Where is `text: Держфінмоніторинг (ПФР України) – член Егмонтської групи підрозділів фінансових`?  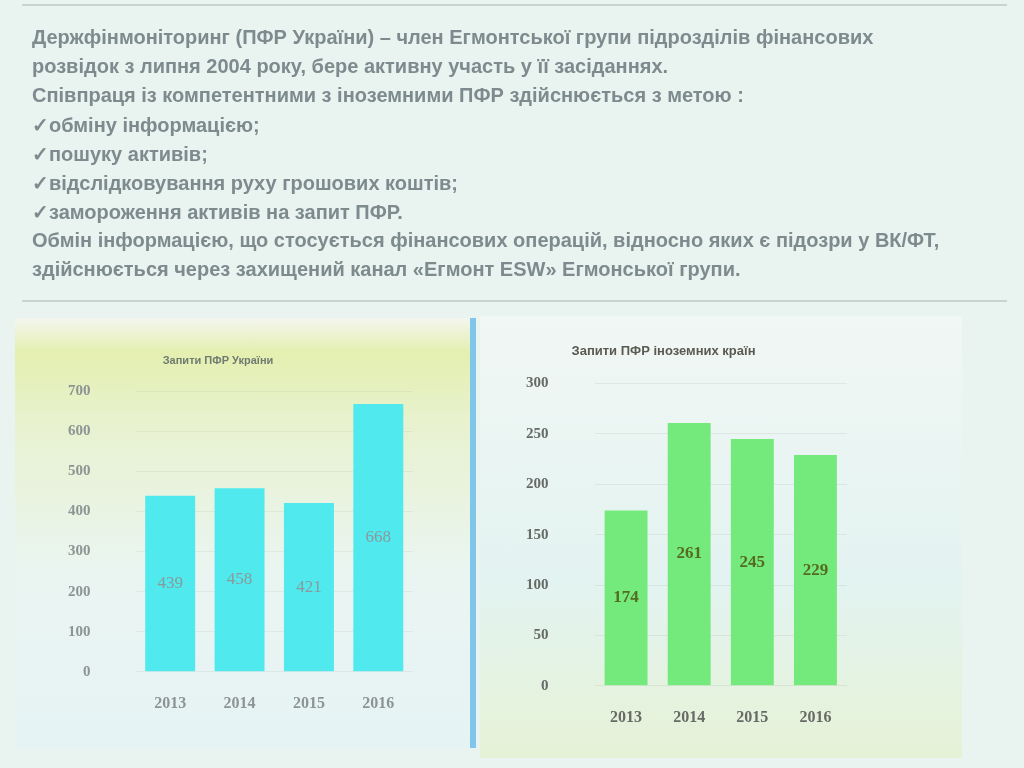 text: Держфінмоніторинг (ПФР України) – член Егмонтської групи підрозділів фінансових is located at coordinates (453, 37).